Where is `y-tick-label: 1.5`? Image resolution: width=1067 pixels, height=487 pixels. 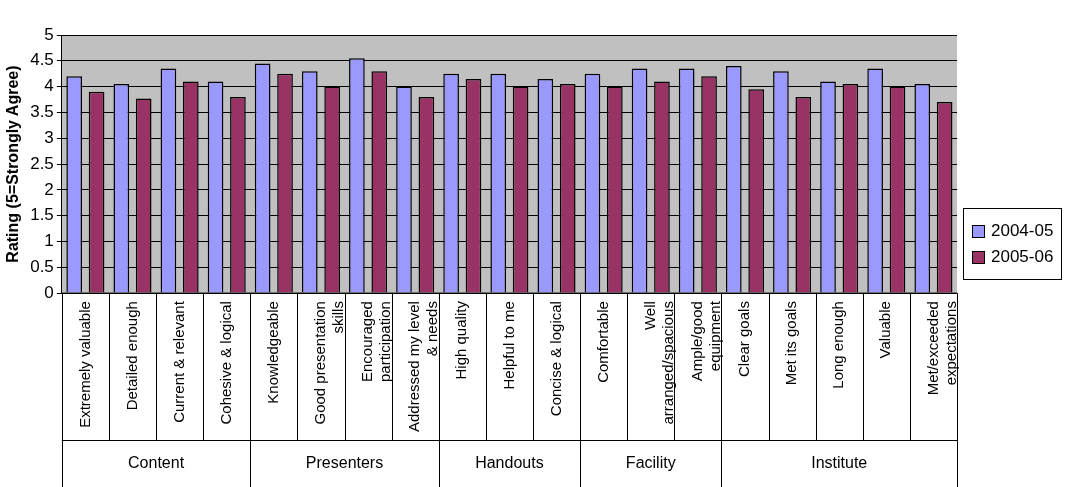 y-tick-label: 1.5 is located at coordinates (42, 215).